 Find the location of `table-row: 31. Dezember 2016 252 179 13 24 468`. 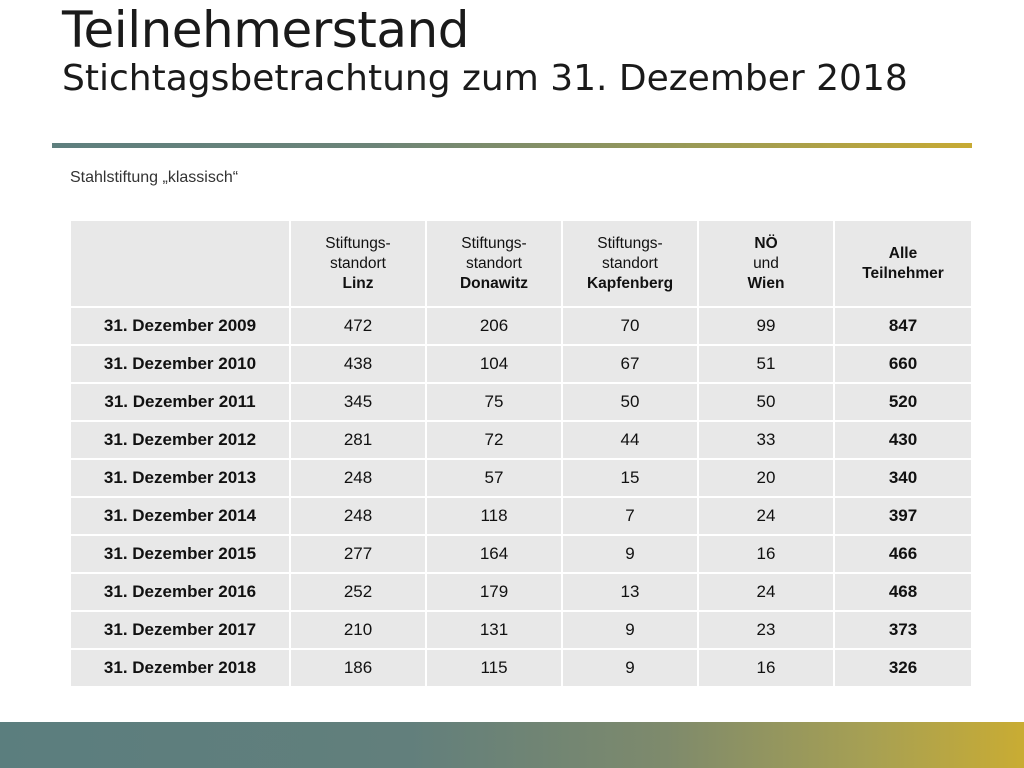

table-row: 31. Dezember 2016 252 179 13 24 468 is located at coordinates (521, 592).